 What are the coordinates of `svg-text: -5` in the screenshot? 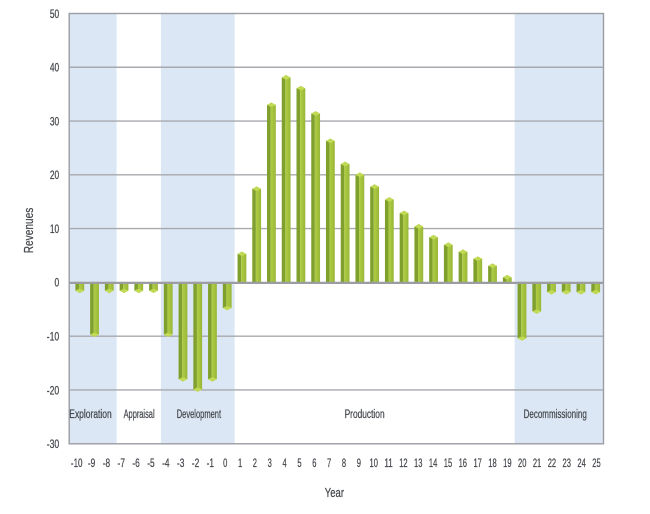 It's located at (151, 463).